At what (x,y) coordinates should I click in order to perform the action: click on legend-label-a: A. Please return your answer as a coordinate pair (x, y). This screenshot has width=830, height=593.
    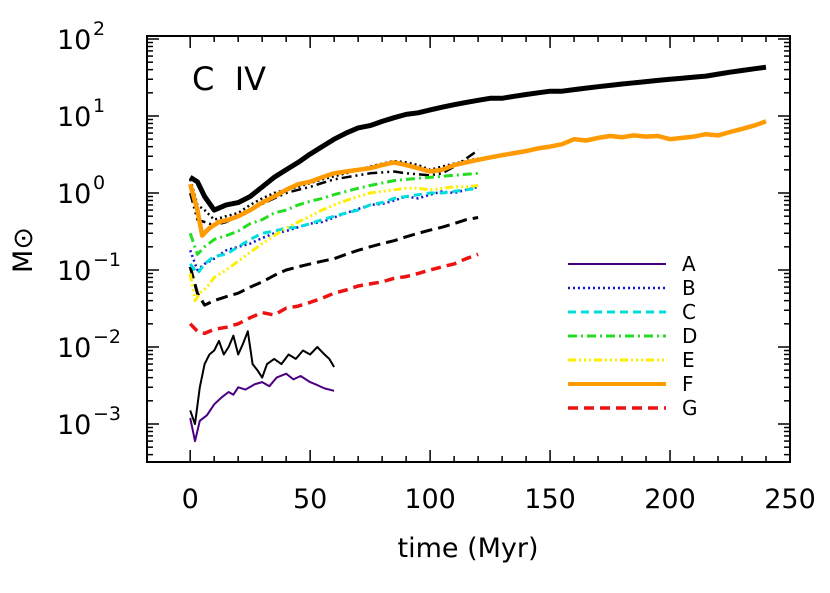
    Looking at the image, I should click on (689, 264).